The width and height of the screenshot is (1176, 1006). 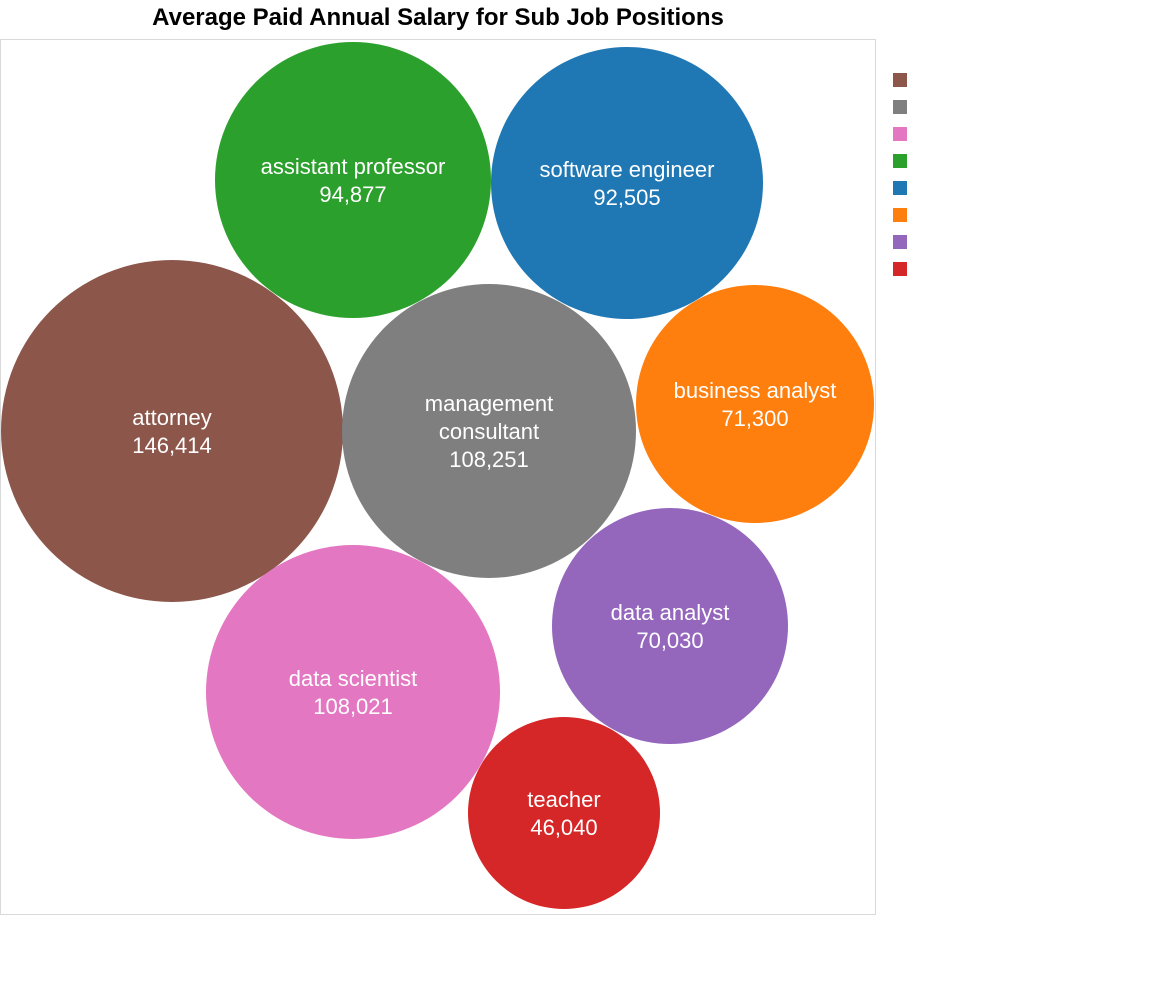 I want to click on legend, so click(x=900, y=174).